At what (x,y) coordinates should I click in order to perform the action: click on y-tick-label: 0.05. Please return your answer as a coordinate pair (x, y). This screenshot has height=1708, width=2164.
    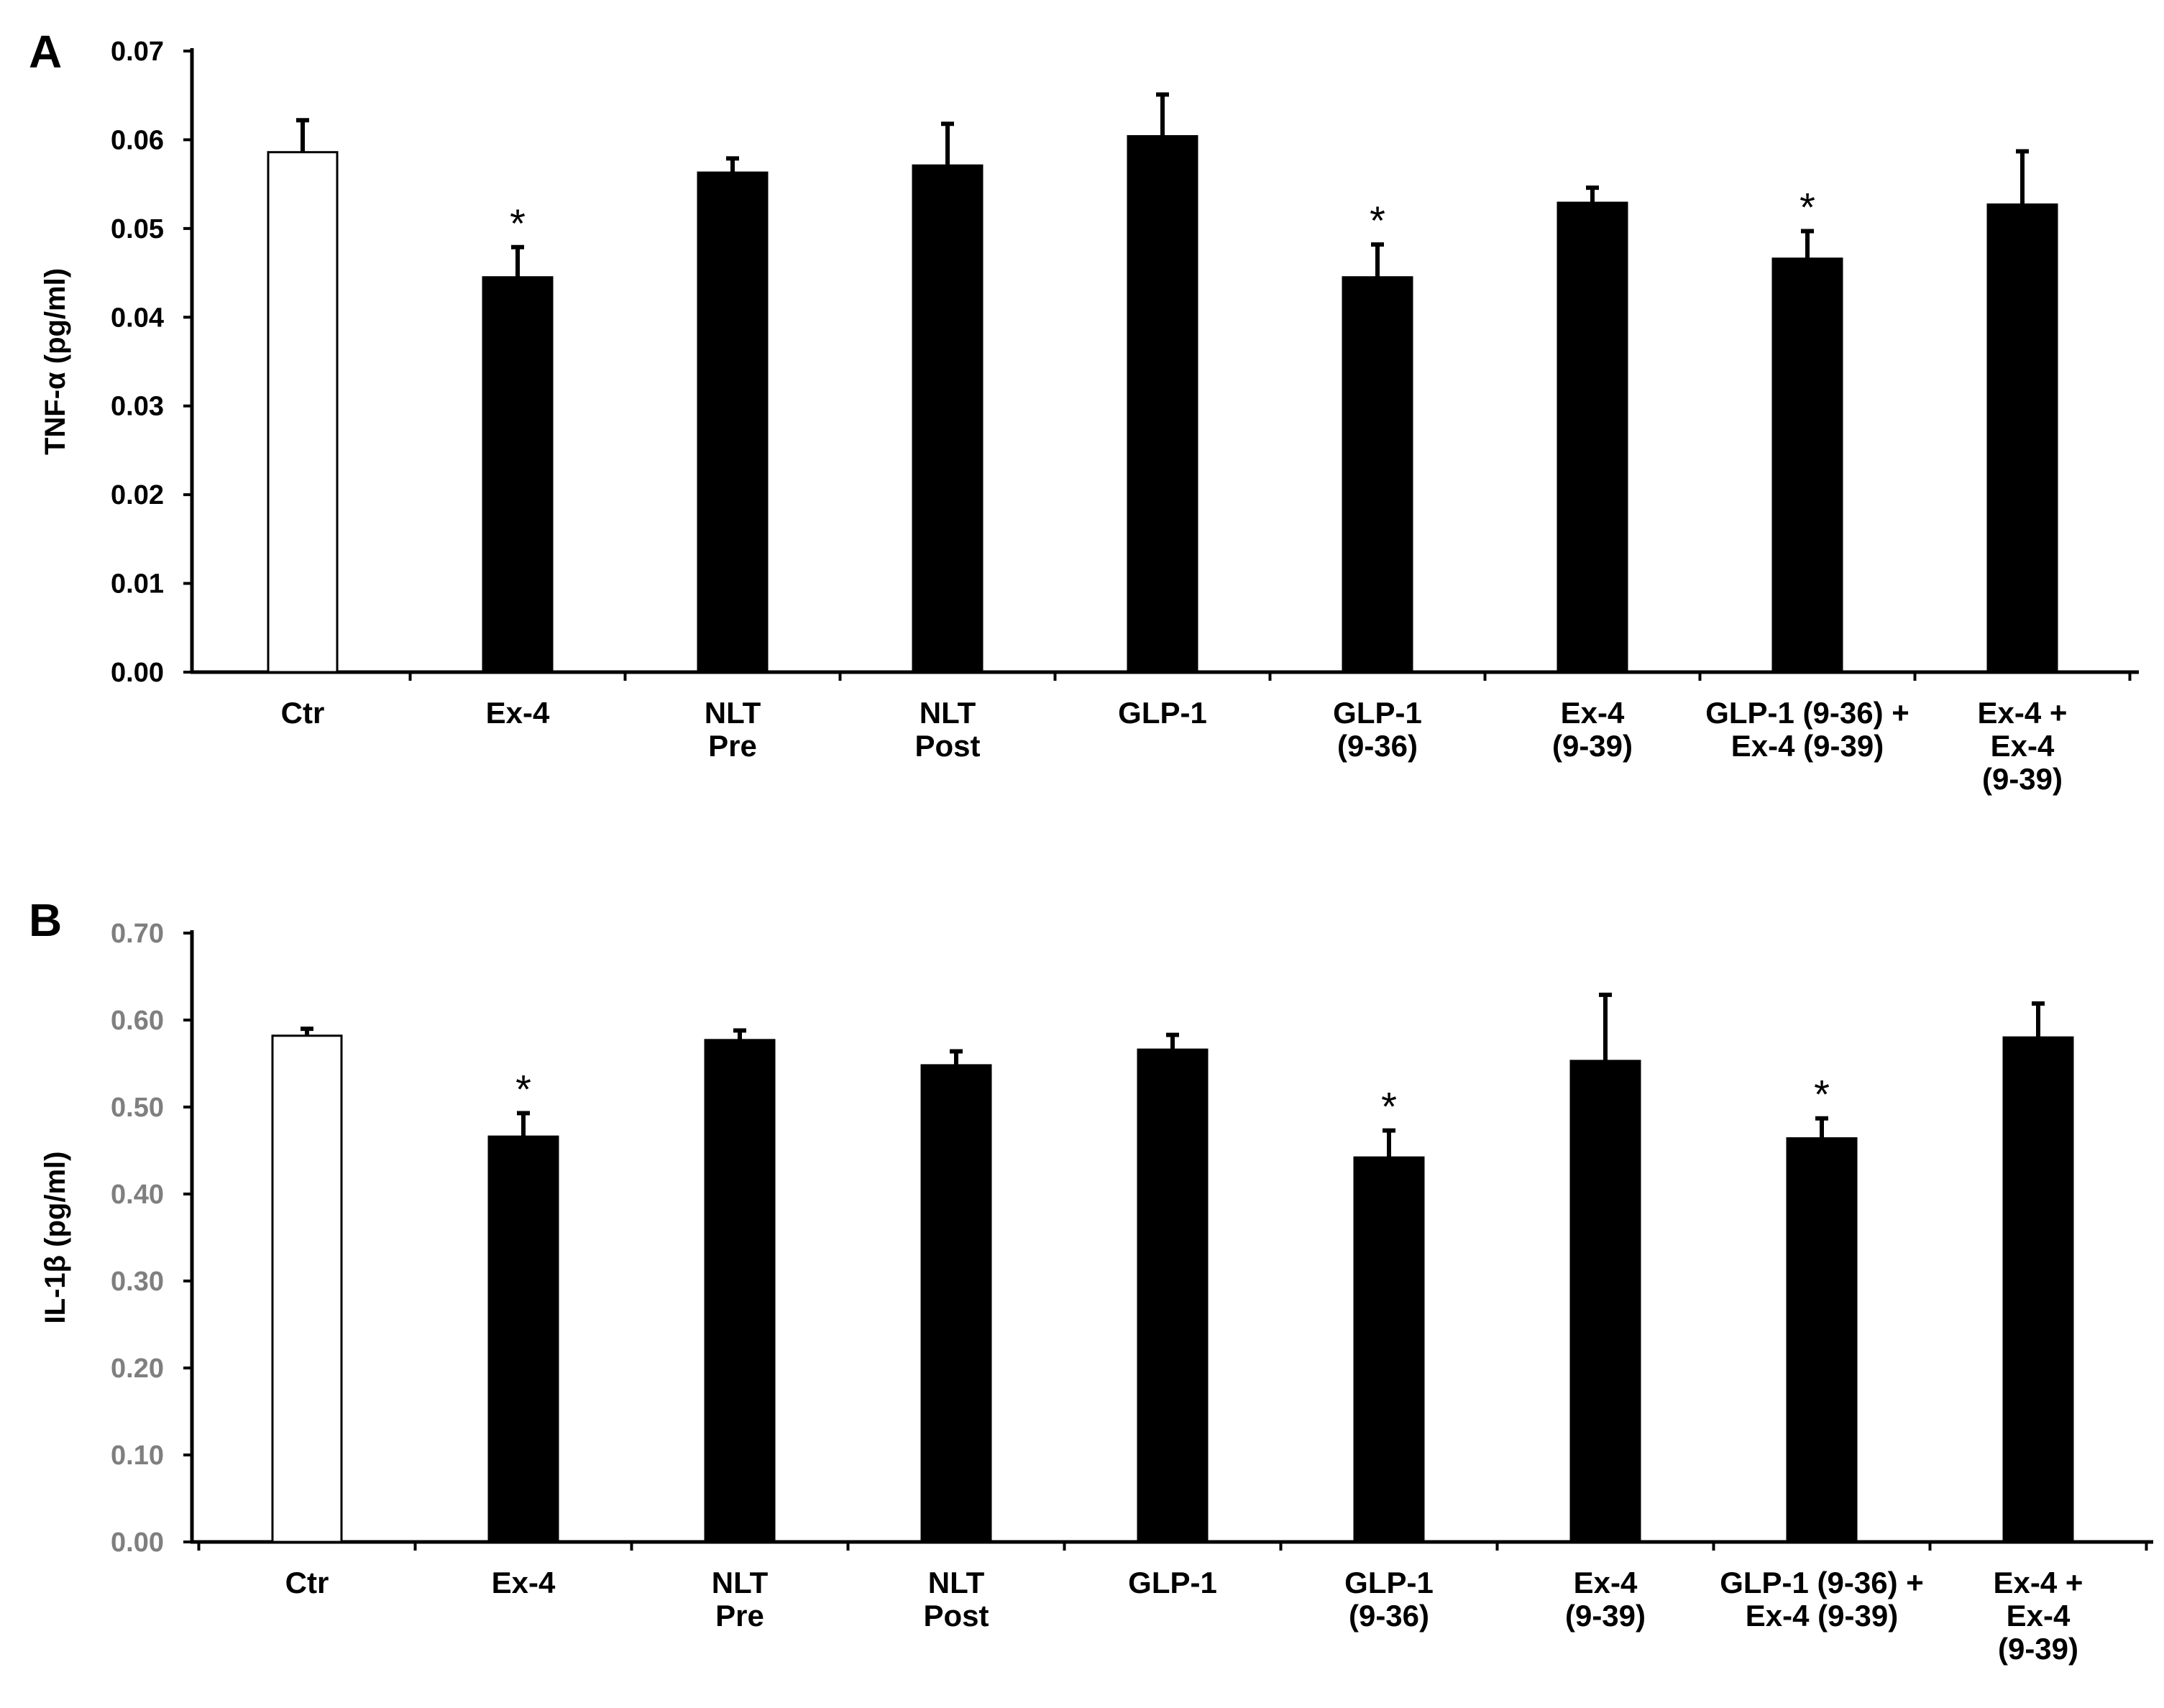
    Looking at the image, I should click on (137, 229).